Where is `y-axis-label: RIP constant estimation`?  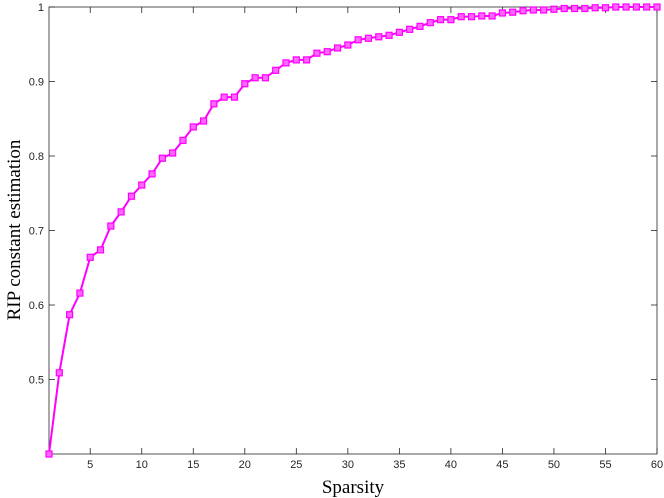
y-axis-label: RIP constant estimation is located at coordinates (14, 229).